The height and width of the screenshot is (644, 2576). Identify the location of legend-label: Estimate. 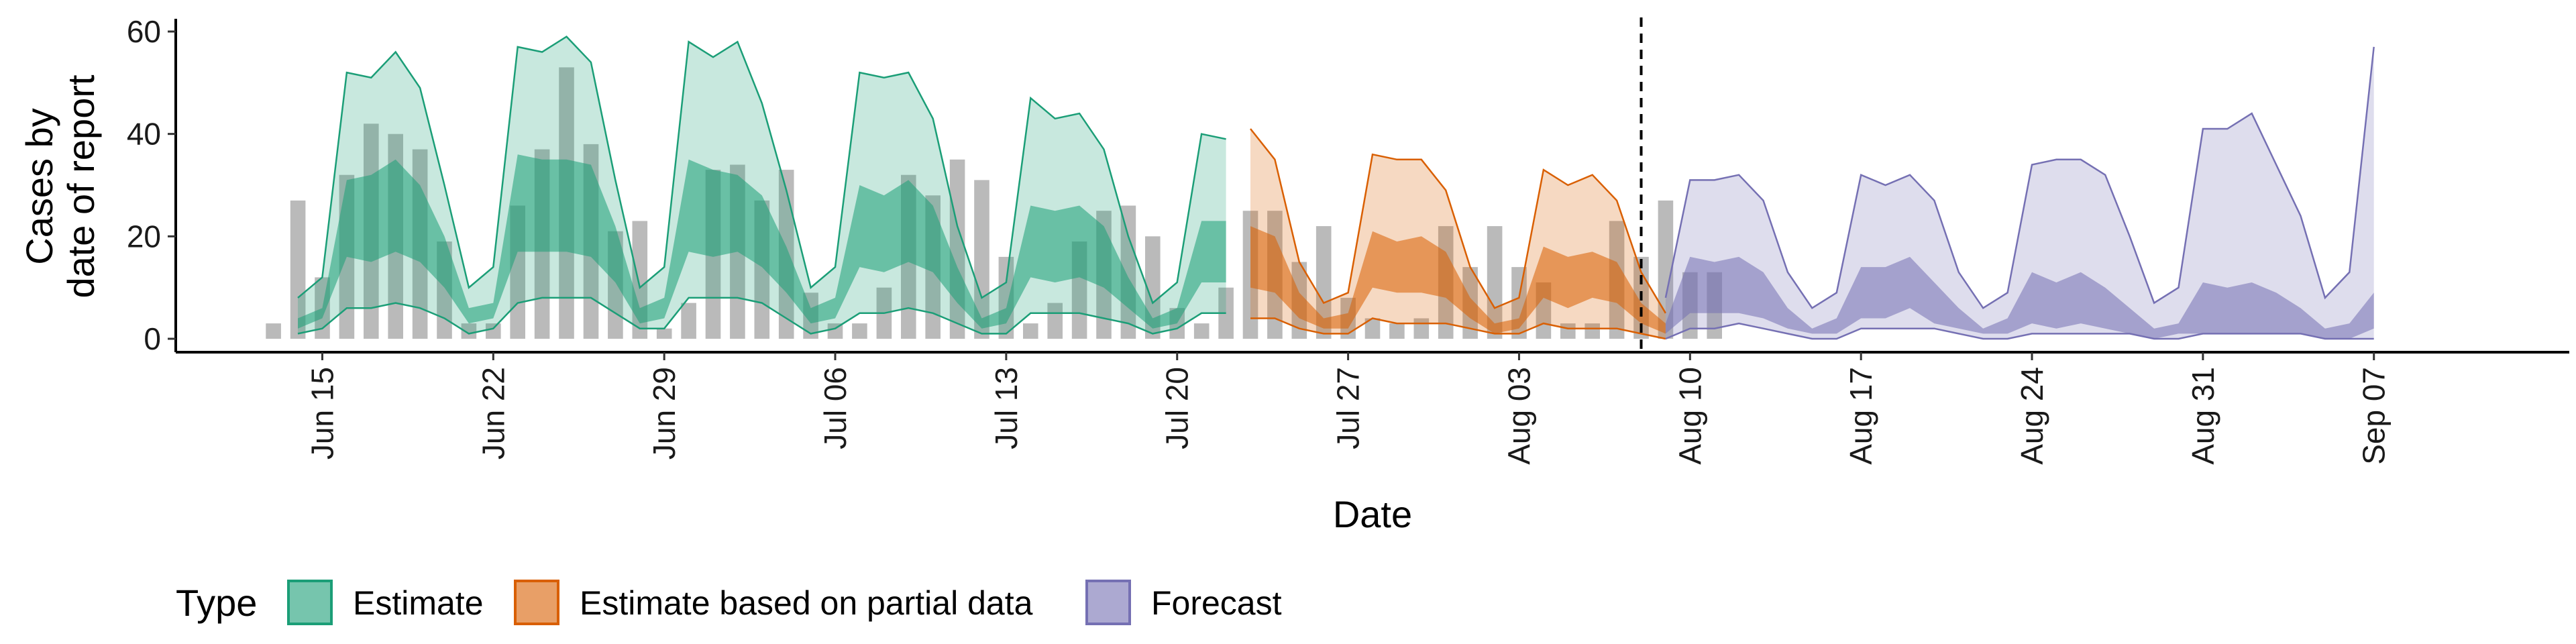
(418, 603).